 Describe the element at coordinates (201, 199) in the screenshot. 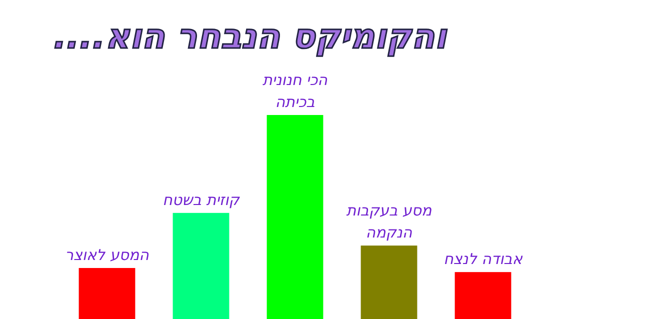

I see `x-tick-label: קוזית בשטח` at that location.